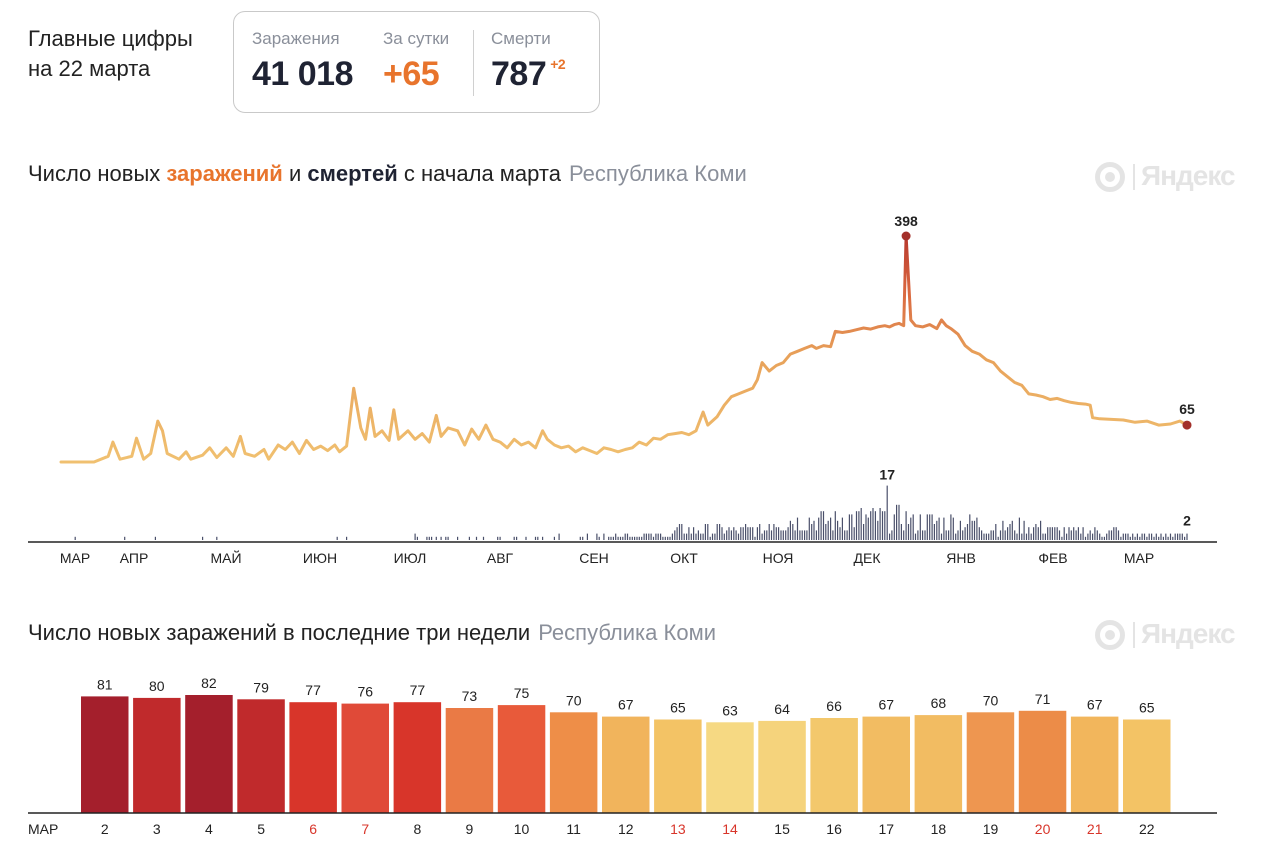 The image size is (1280, 867). What do you see at coordinates (157, 829) in the screenshot?
I see `bar-category-label: 3` at bounding box center [157, 829].